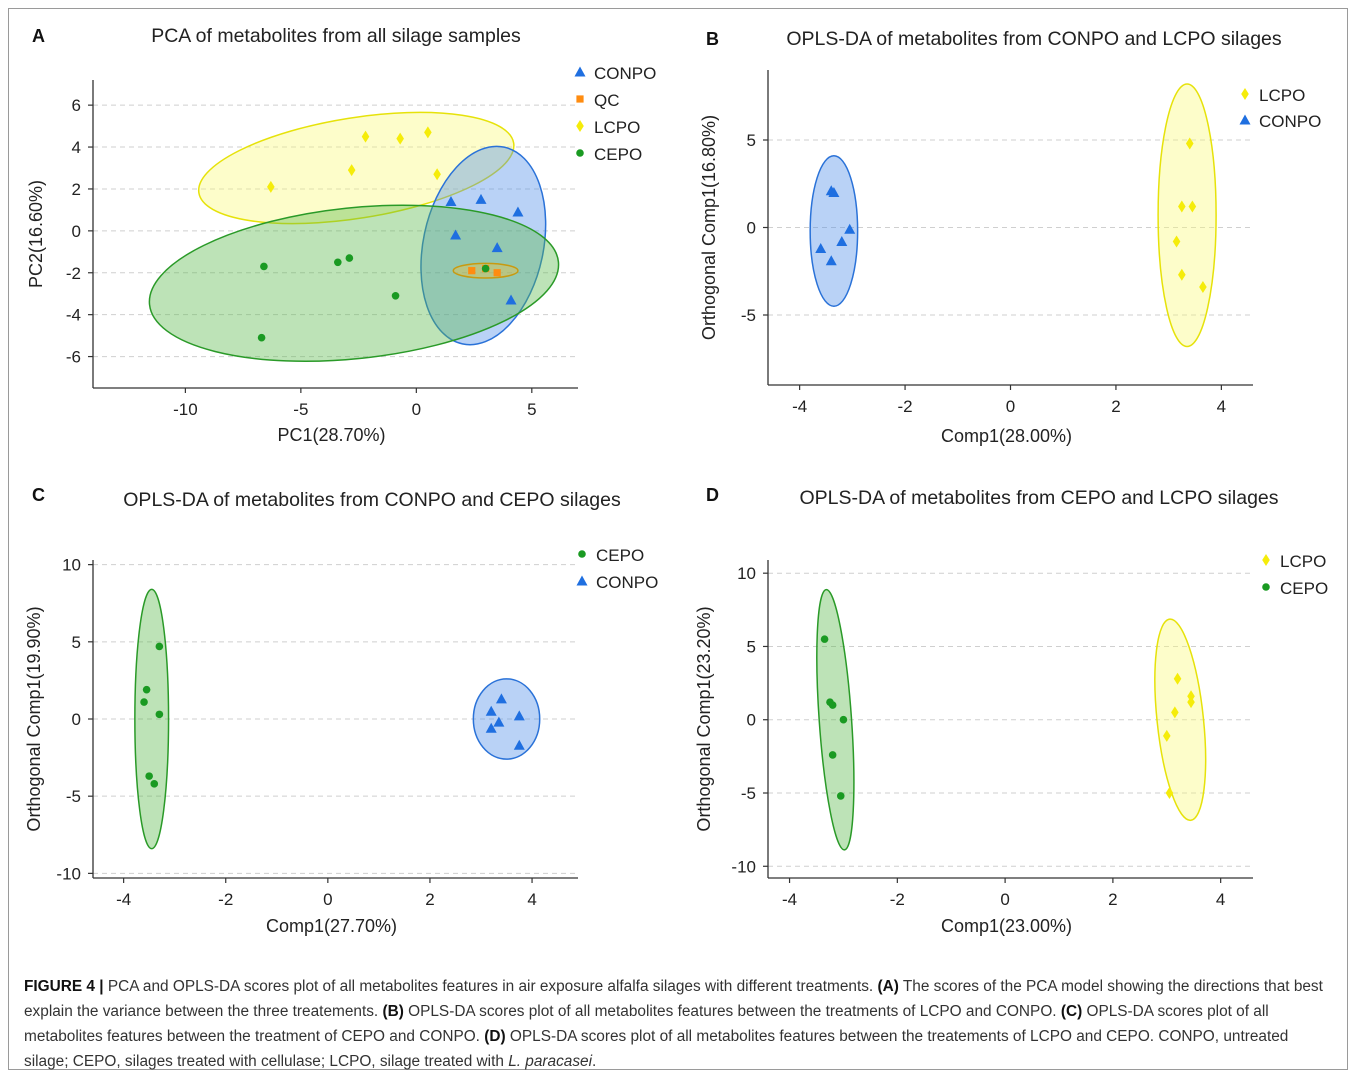 The height and width of the screenshot is (1078, 1358). Describe the element at coordinates (185, 409) in the screenshot. I see `x-tick-label: -10` at that location.